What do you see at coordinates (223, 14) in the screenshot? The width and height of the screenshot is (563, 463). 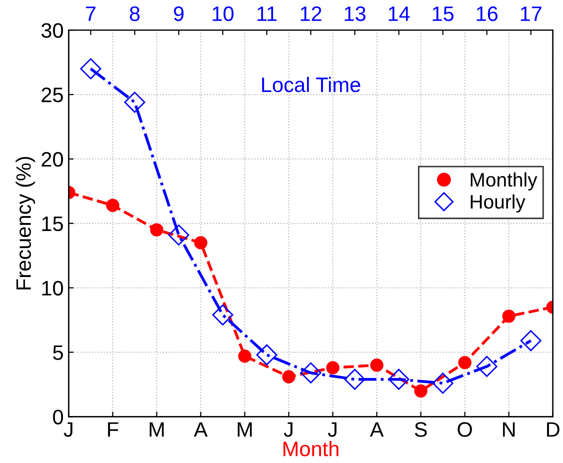 I see `x2-tick-label: 10` at bounding box center [223, 14].